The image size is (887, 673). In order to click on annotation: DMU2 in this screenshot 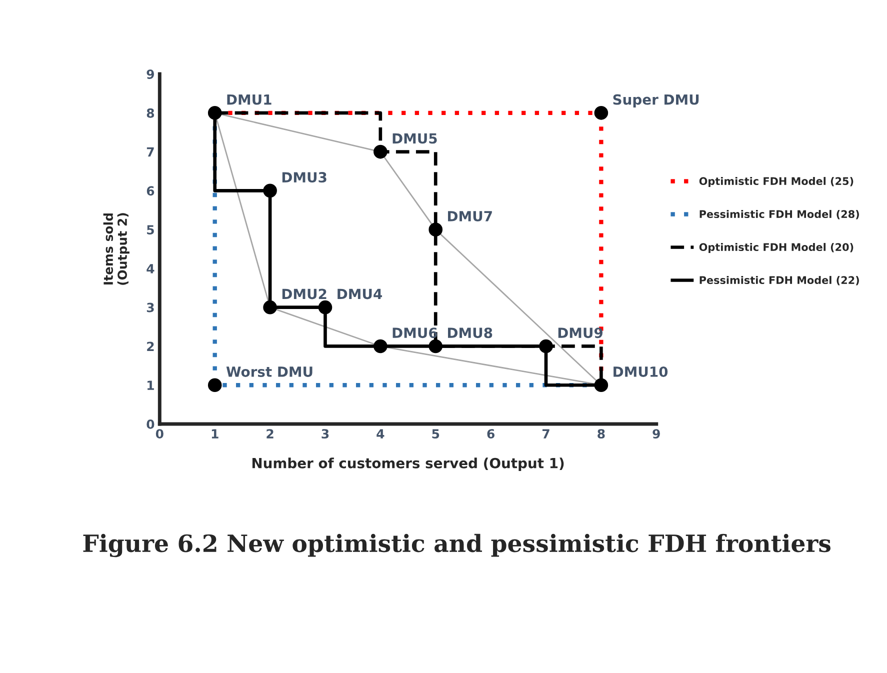, I will do `click(304, 294)`.